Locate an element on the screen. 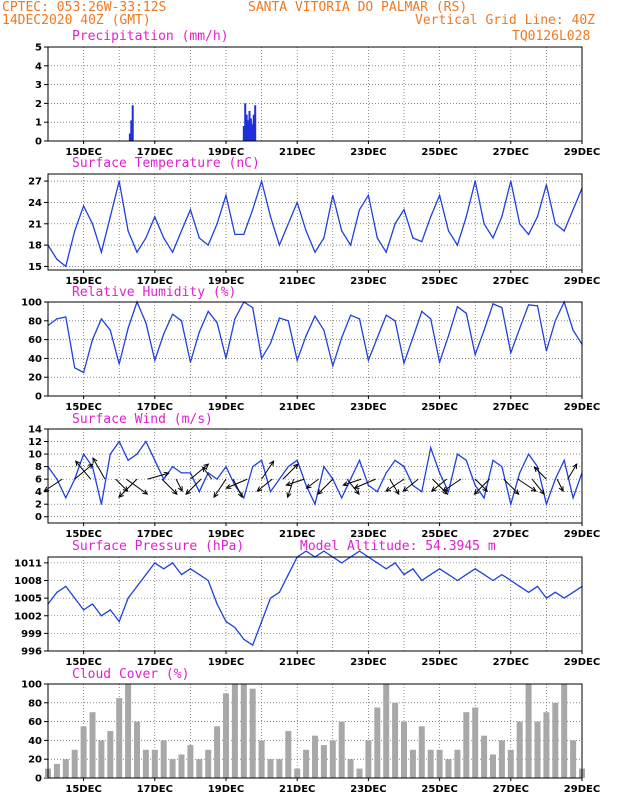 The height and width of the screenshot is (800, 618). rh-ytick-label: 80 is located at coordinates (35, 321).